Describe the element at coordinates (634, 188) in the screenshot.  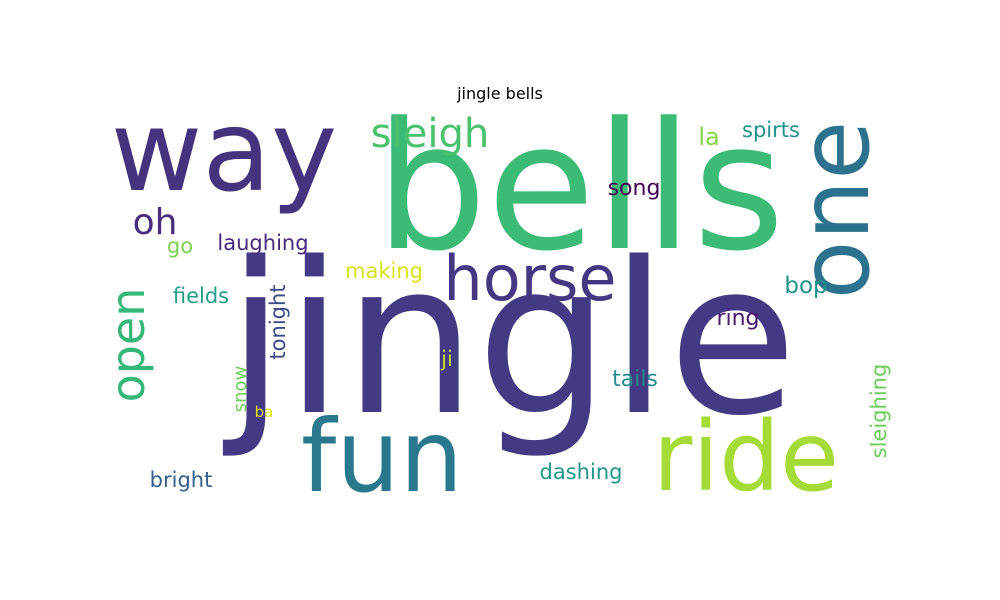
I see `word-song: song` at that location.